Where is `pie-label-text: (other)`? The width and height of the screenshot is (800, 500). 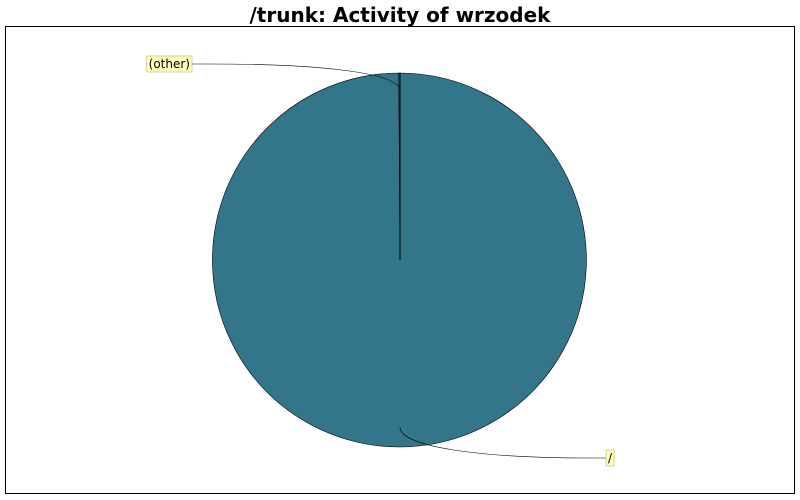
pie-label-text: (other) is located at coordinates (169, 64).